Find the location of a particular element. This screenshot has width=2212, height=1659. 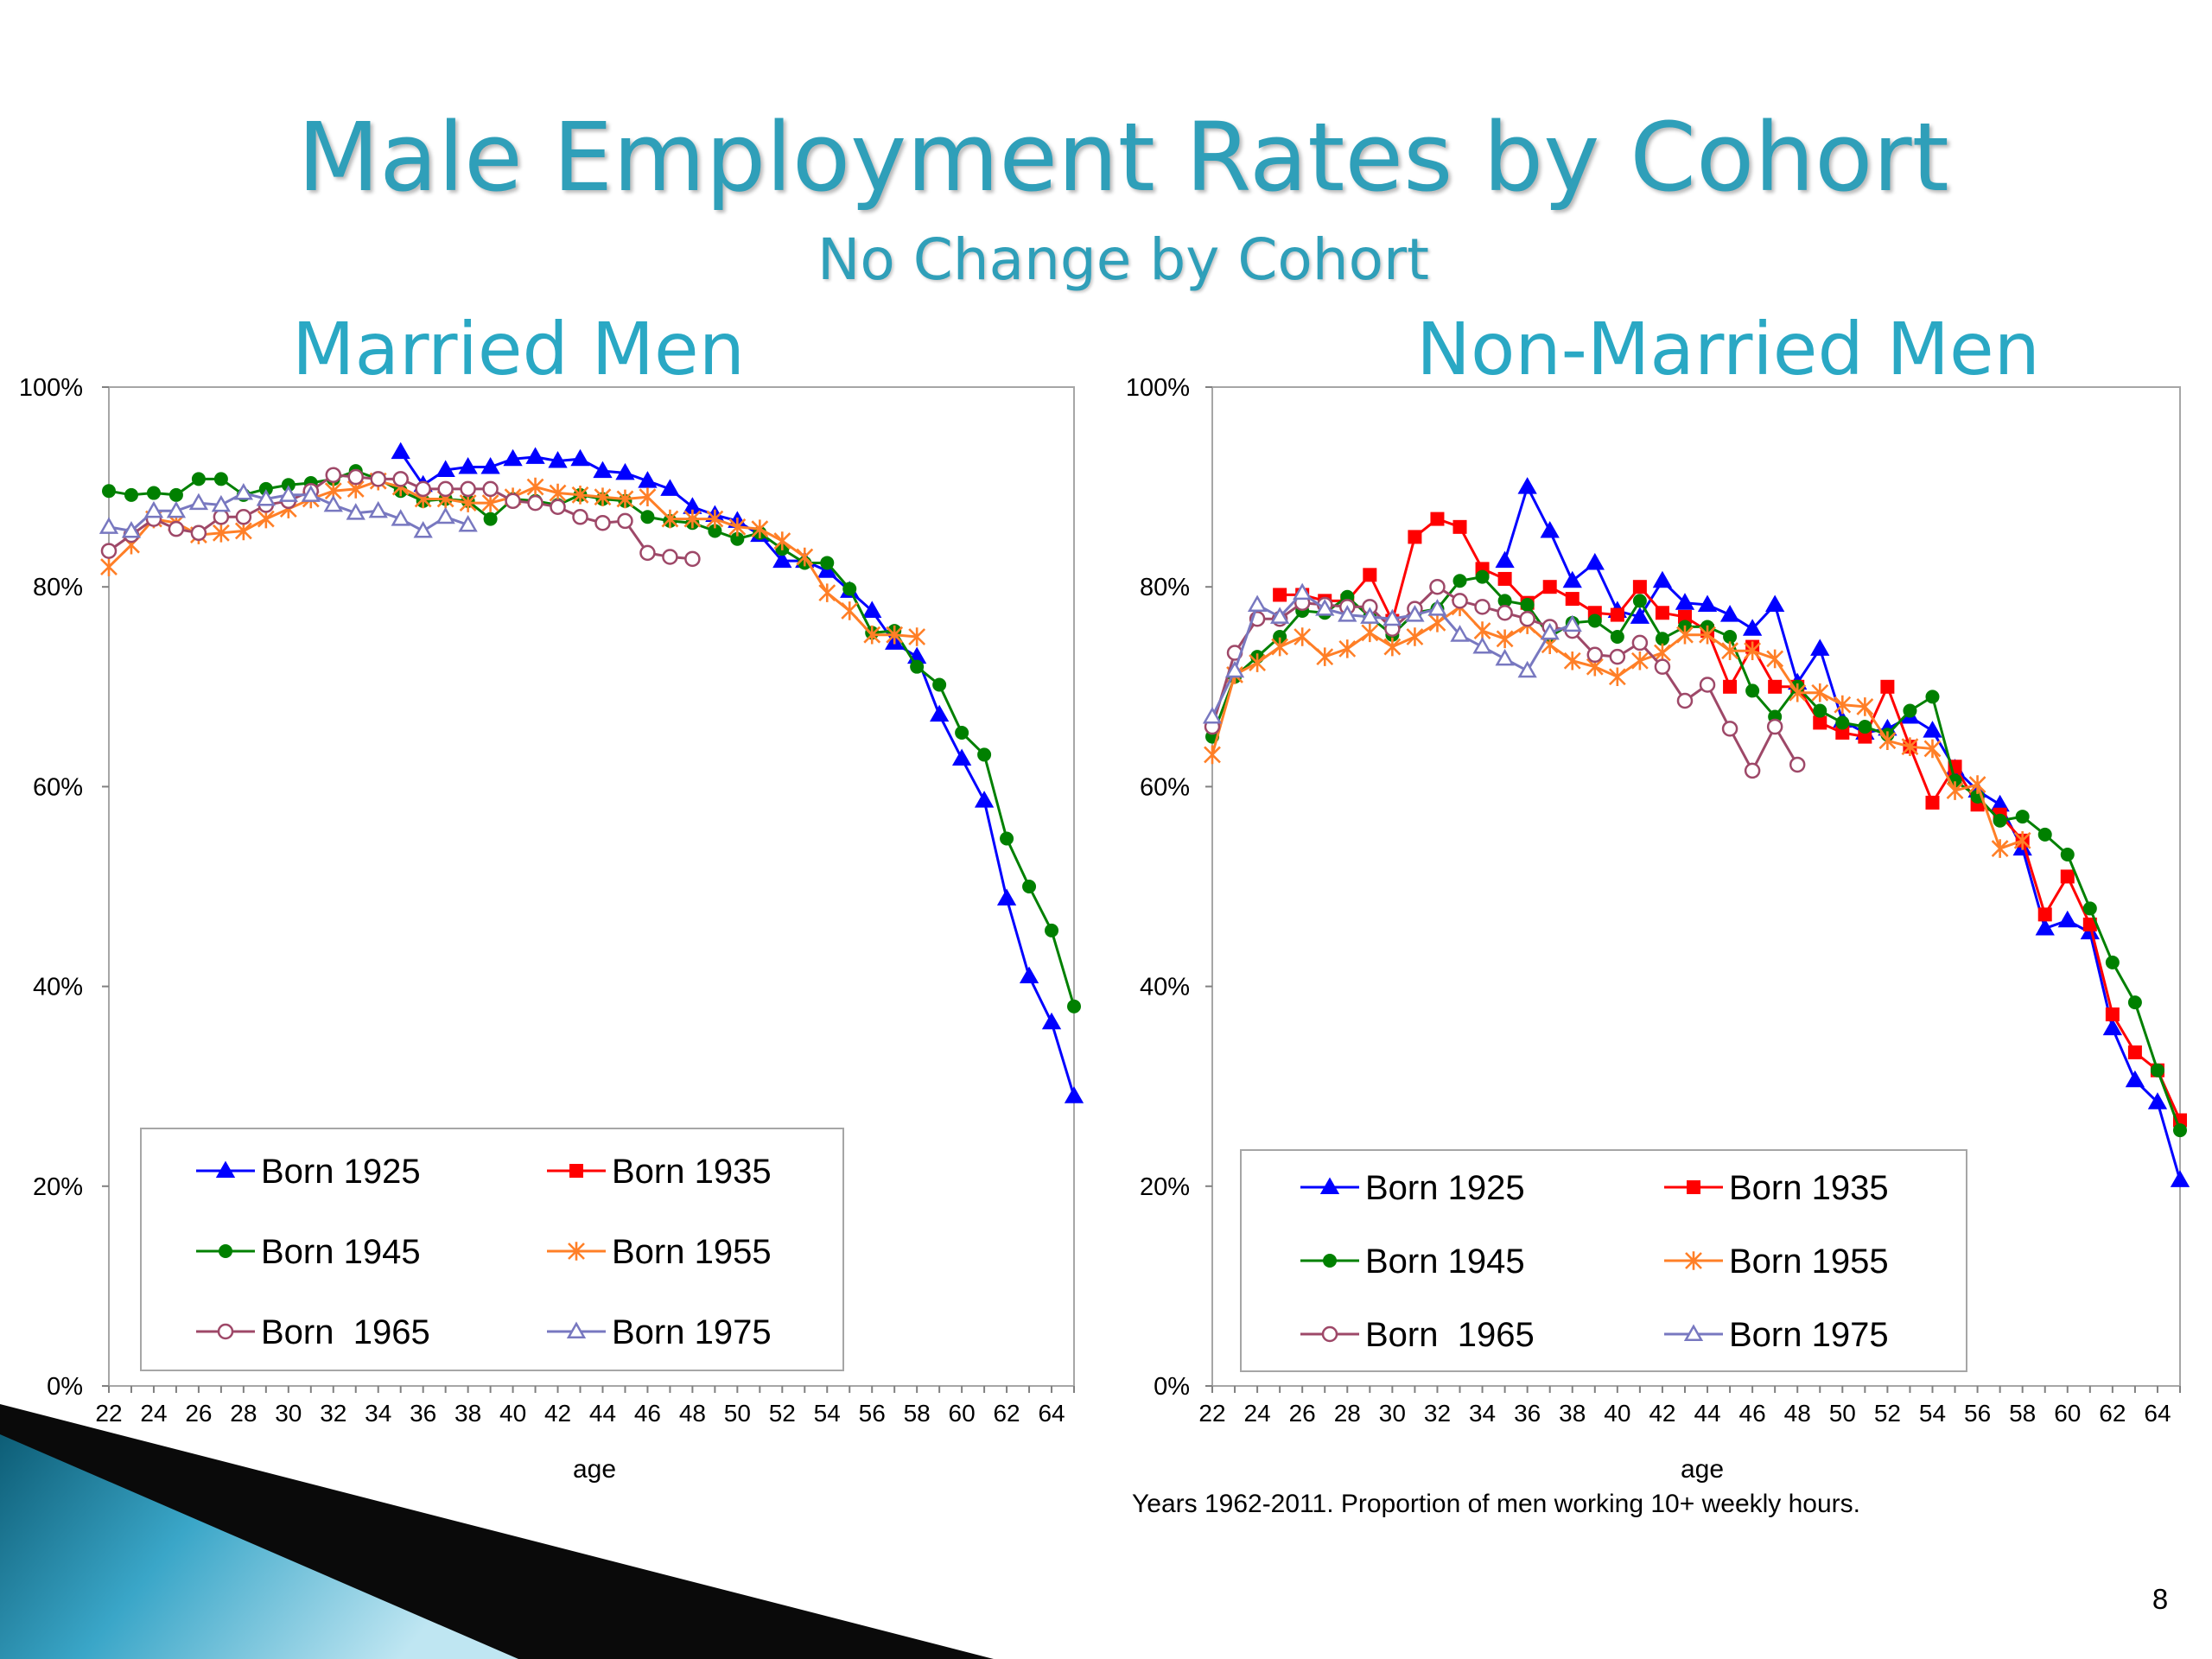

nonmarried-x-tick-label: 40 is located at coordinates (1617, 1413).